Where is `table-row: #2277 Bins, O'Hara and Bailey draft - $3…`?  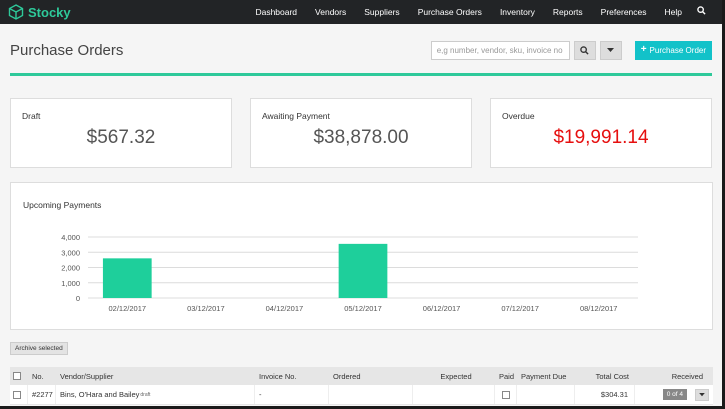 table-row: #2277 Bins, O'Hara and Bailey draft - $3… is located at coordinates (361, 395).